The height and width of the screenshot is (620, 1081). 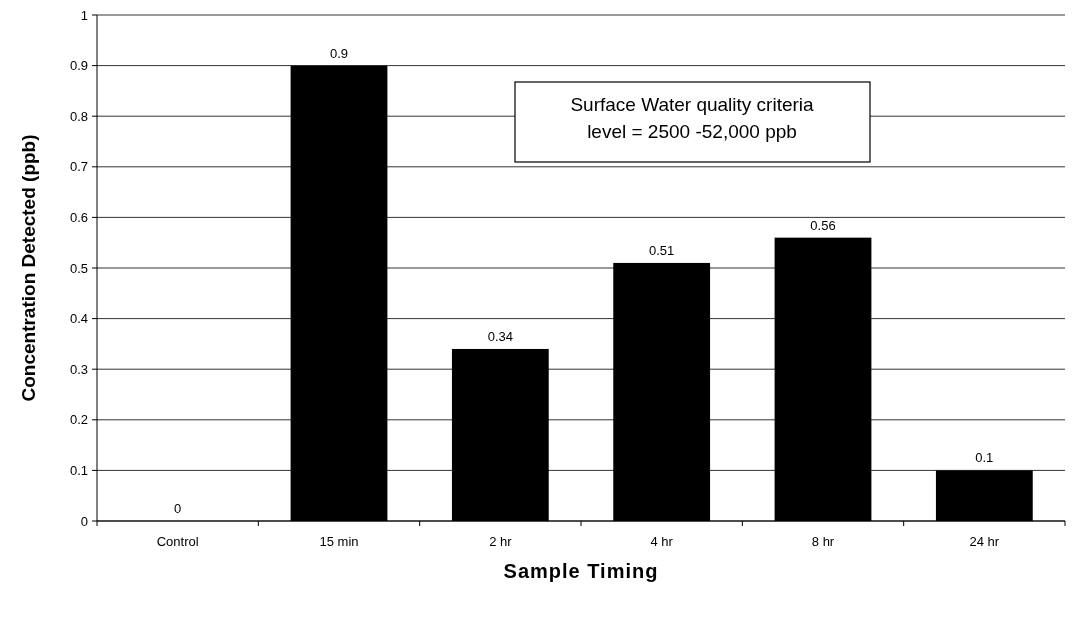 I want to click on x-tick-label: 15 min, so click(x=339, y=541).